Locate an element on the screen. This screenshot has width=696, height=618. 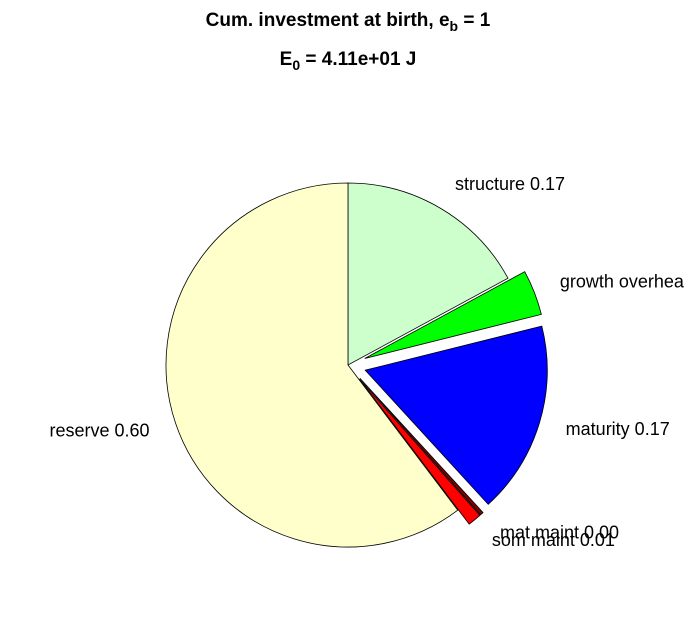
slice-label: growth overhea is located at coordinates (622, 281).